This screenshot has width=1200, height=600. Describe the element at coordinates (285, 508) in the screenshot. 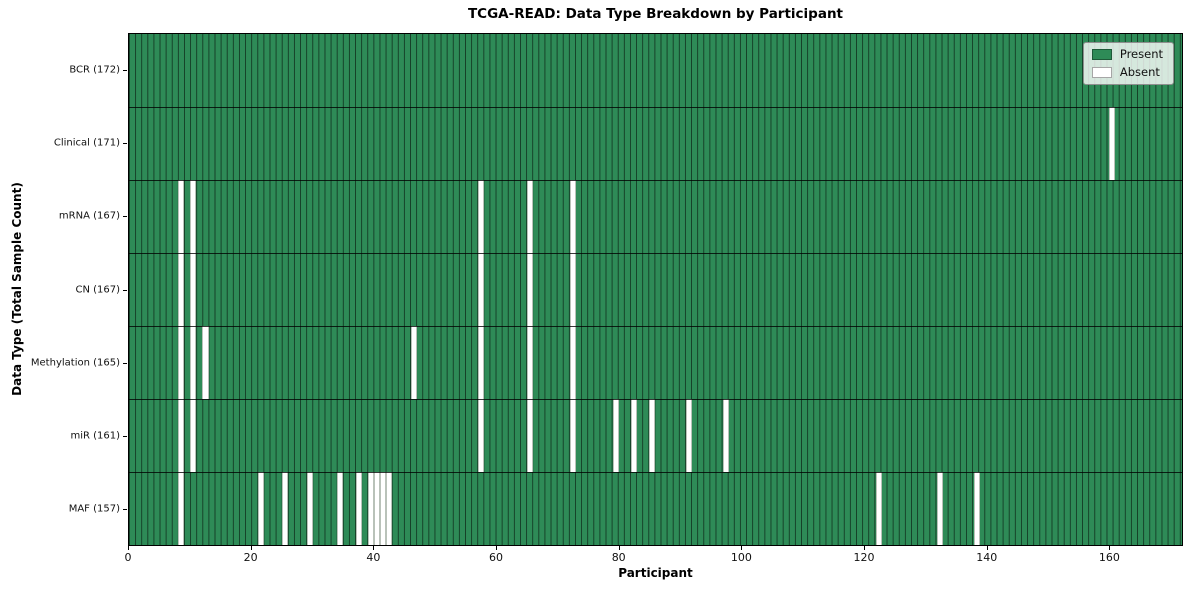

I see `absent-cell-maf-p25` at that location.